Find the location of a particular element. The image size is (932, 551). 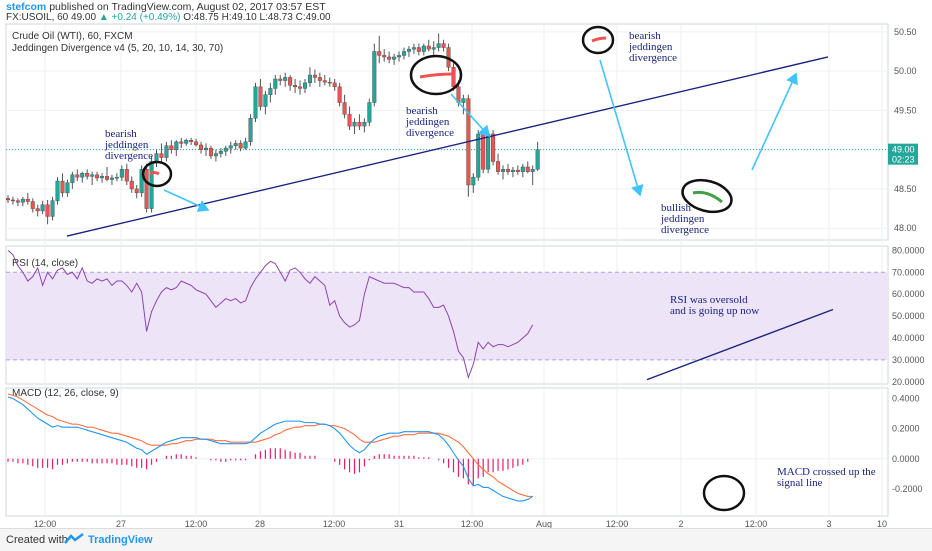

price-title: Crude Oil (WTI), 60, FXCM is located at coordinates (72, 36).